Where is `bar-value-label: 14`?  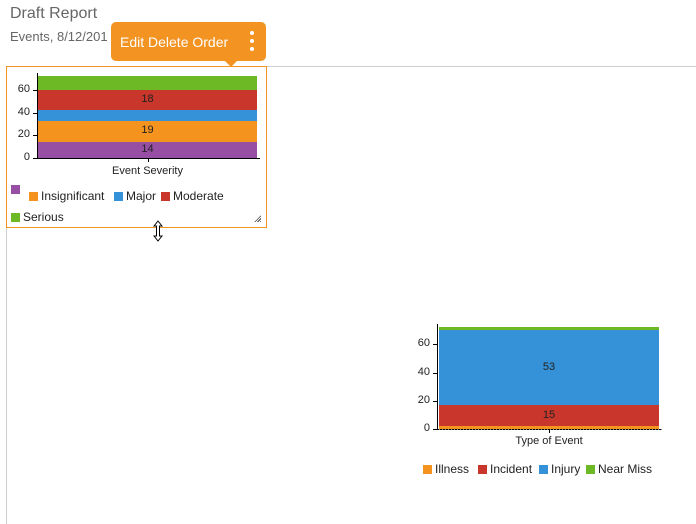
bar-value-label: 14 is located at coordinates (147, 149).